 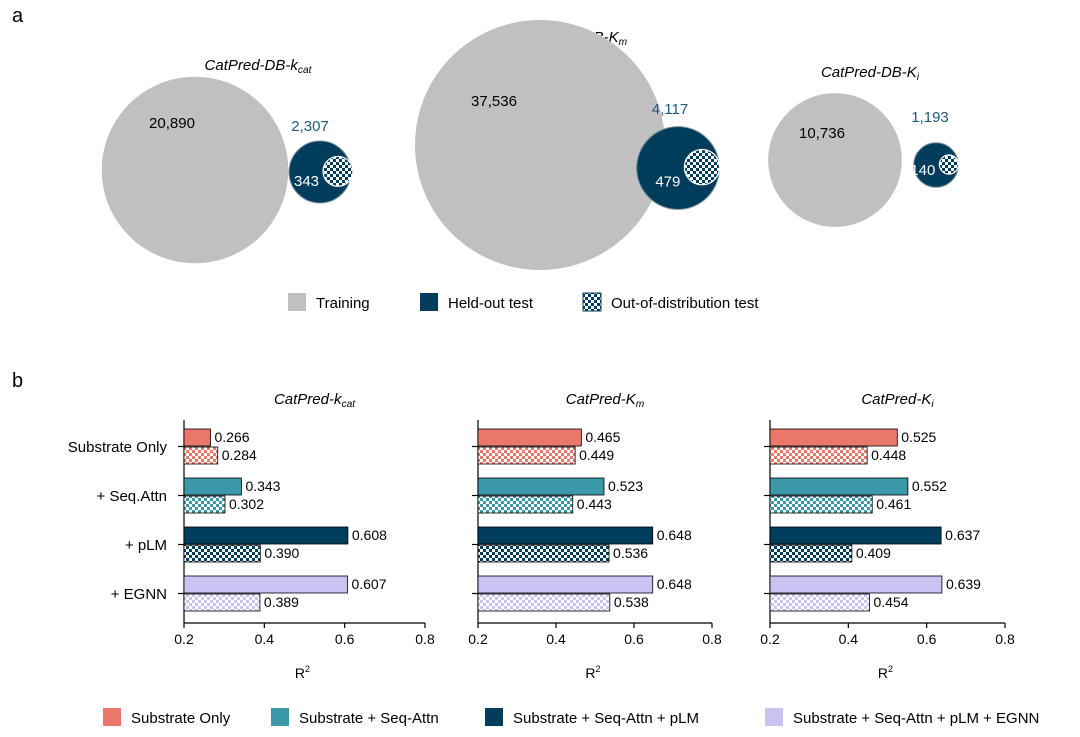 I want to click on x-tick-label-1-1: 0.4, so click(x=556, y=639).